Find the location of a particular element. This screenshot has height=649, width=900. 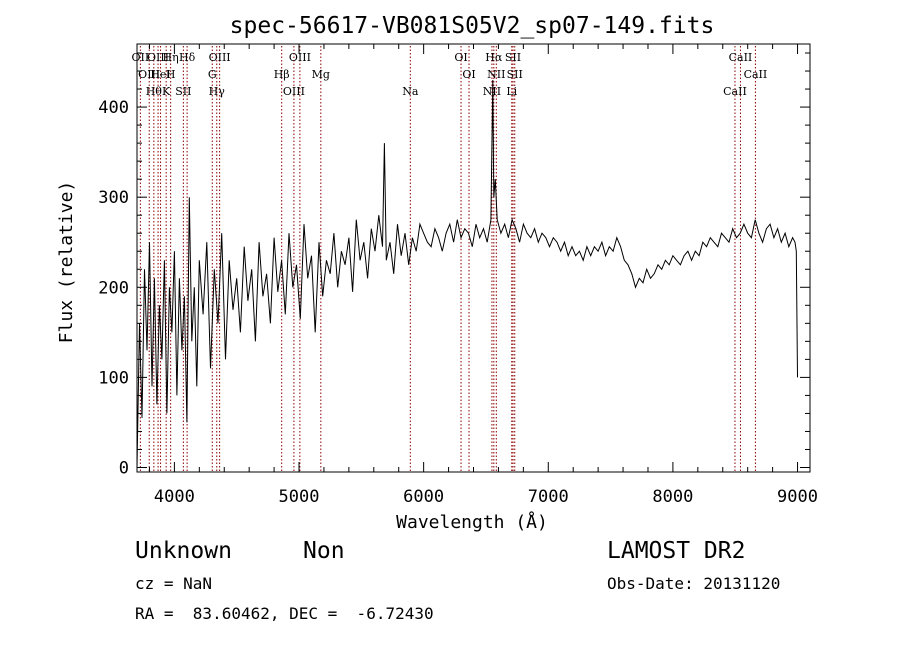

x-tick-label: 9000 is located at coordinates (797, 497).